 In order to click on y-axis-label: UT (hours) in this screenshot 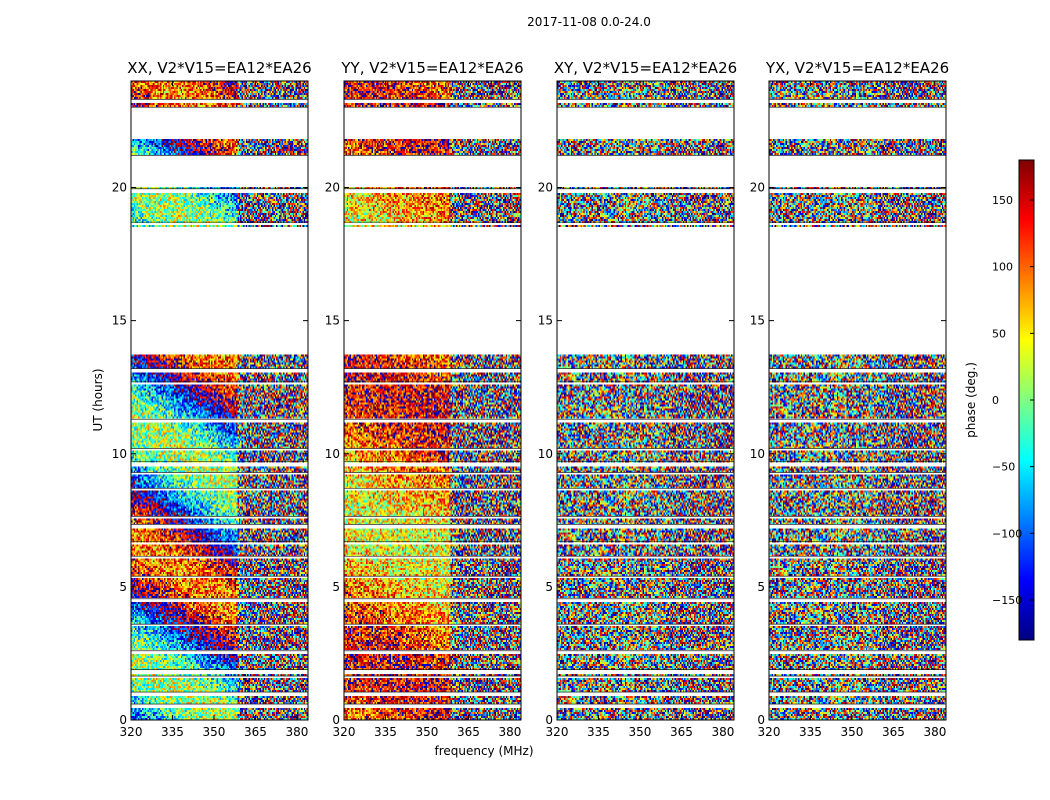, I will do `click(98, 399)`.